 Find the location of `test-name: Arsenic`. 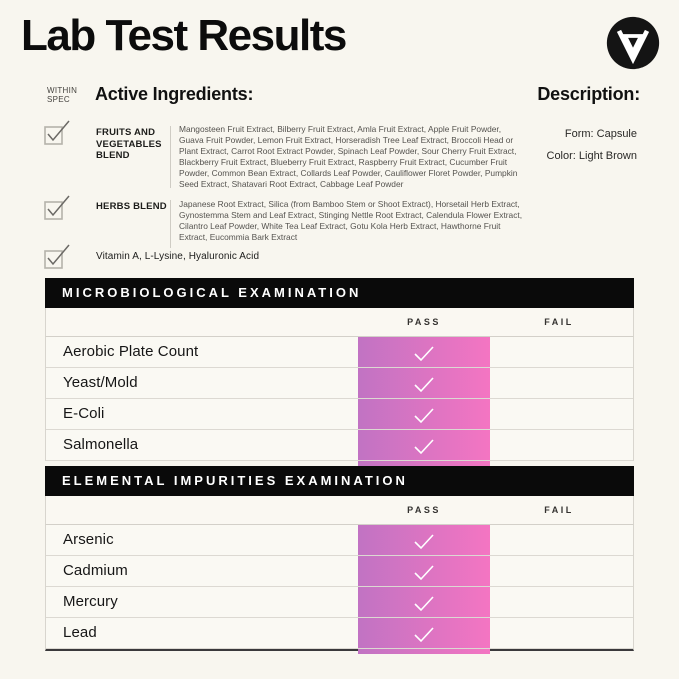

test-name: Arsenic is located at coordinates (88, 539).